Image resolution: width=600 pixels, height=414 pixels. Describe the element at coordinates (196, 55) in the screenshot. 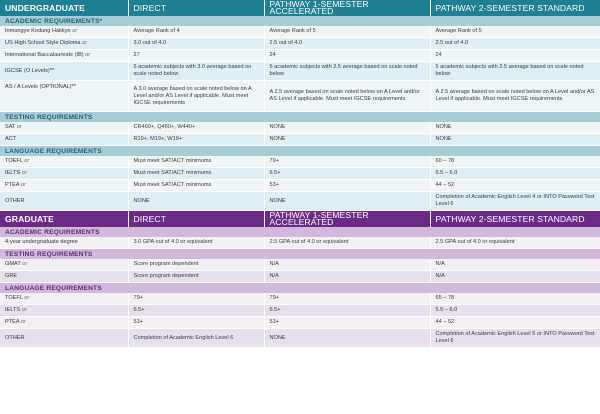

I see `cell-direct: 27` at that location.